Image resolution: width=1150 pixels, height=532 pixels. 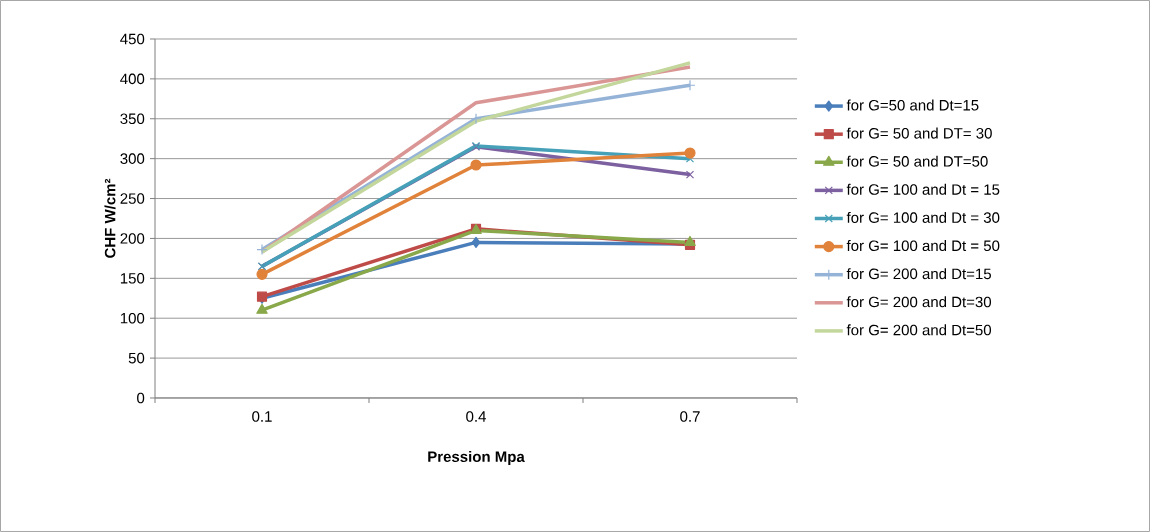 What do you see at coordinates (132, 158) in the screenshot?
I see `y-tick-label: 300` at bounding box center [132, 158].